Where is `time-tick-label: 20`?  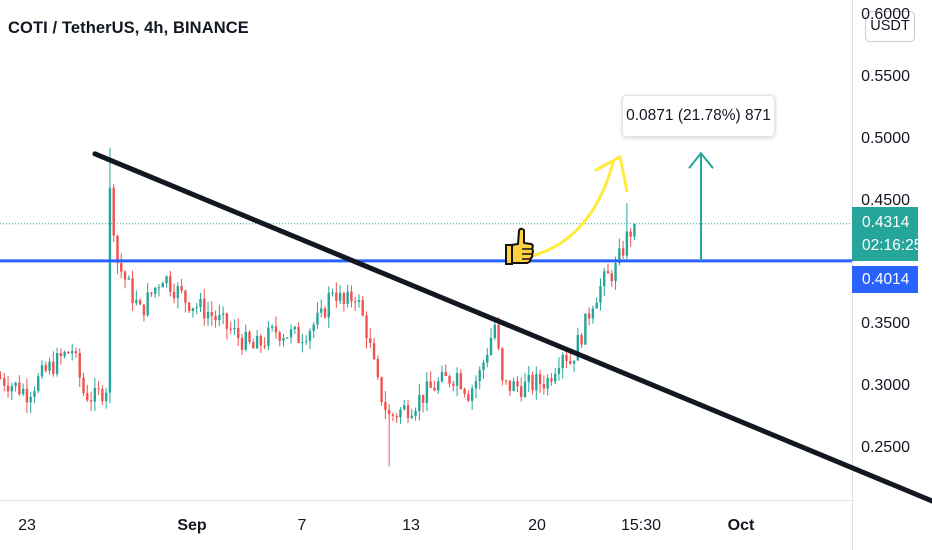
time-tick-label: 20 is located at coordinates (537, 525).